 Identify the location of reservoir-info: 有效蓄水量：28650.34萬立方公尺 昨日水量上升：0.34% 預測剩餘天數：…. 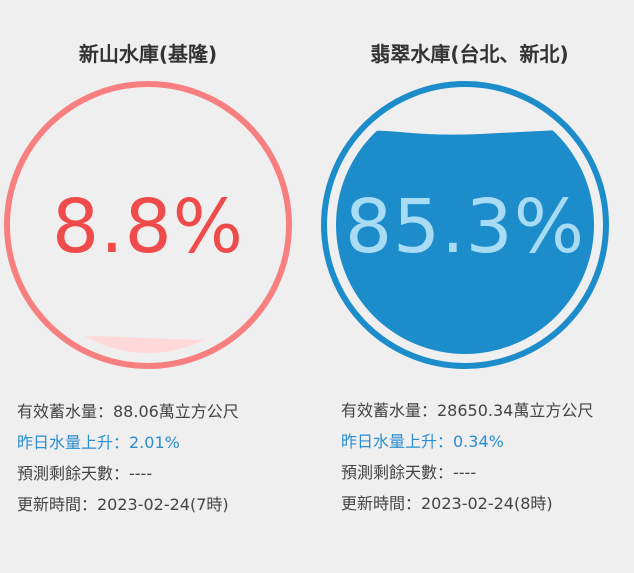
(483, 458).